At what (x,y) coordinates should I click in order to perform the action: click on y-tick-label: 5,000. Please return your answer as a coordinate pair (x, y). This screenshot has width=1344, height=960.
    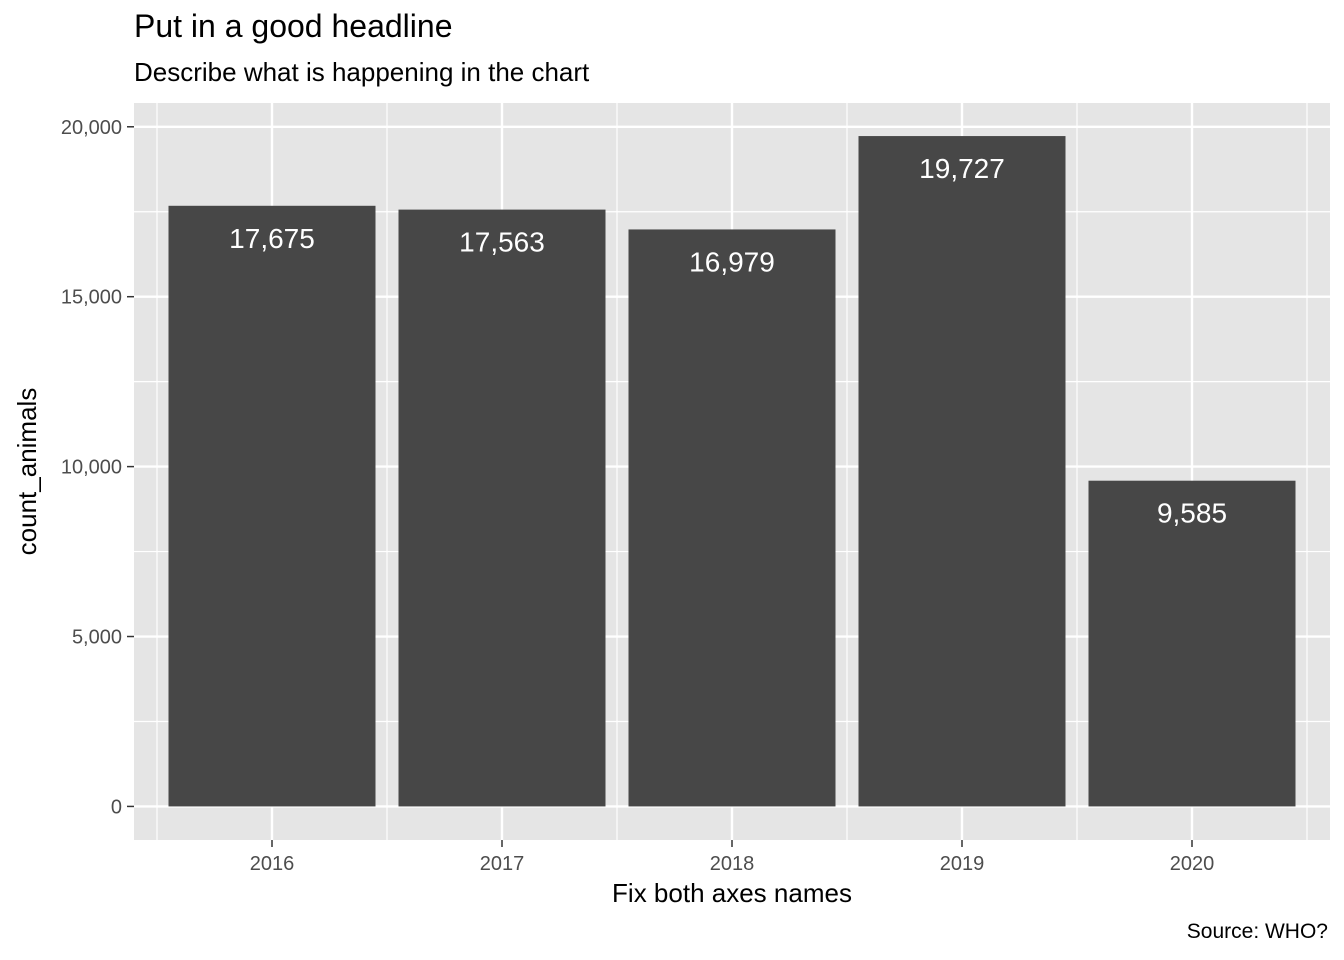
    Looking at the image, I should click on (97, 638).